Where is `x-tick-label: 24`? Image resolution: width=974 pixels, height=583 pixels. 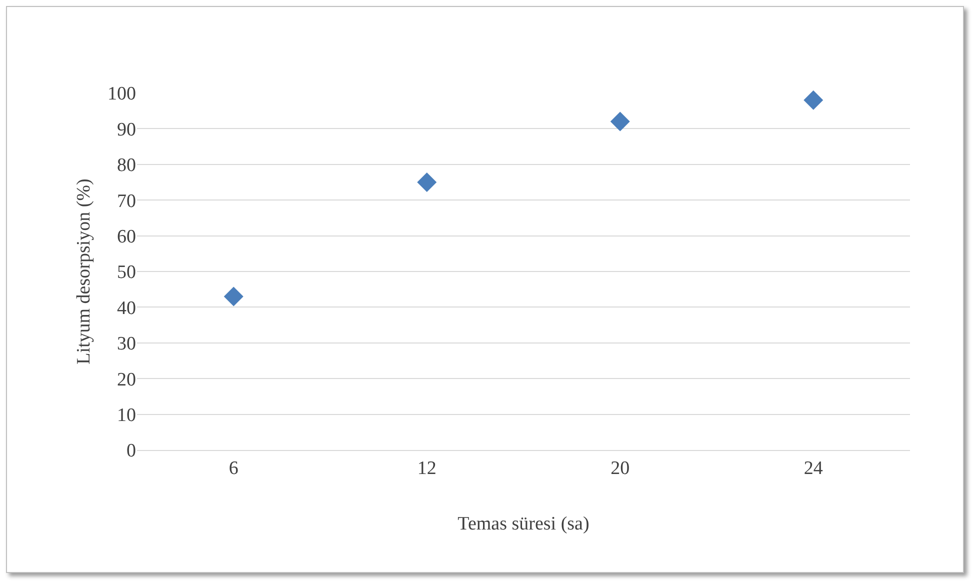 x-tick-label: 24 is located at coordinates (814, 468).